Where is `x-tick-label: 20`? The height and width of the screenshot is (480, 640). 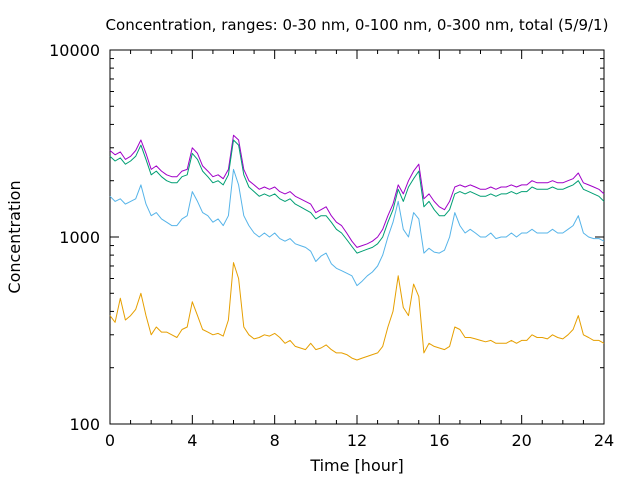 x-tick-label: 20 is located at coordinates (521, 440).